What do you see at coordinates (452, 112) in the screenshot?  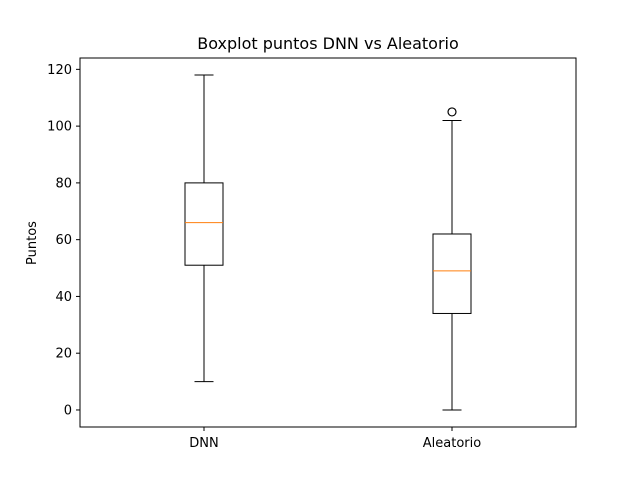 I see `outlier-point` at bounding box center [452, 112].